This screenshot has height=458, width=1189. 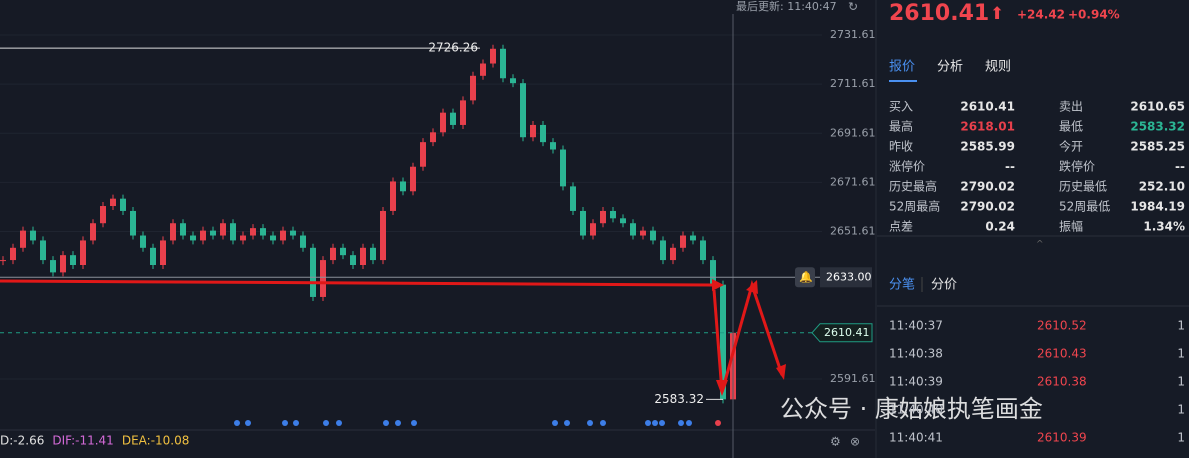 What do you see at coordinates (916, 354) in the screenshot?
I see `trade-time: 11:40:38` at bounding box center [916, 354].